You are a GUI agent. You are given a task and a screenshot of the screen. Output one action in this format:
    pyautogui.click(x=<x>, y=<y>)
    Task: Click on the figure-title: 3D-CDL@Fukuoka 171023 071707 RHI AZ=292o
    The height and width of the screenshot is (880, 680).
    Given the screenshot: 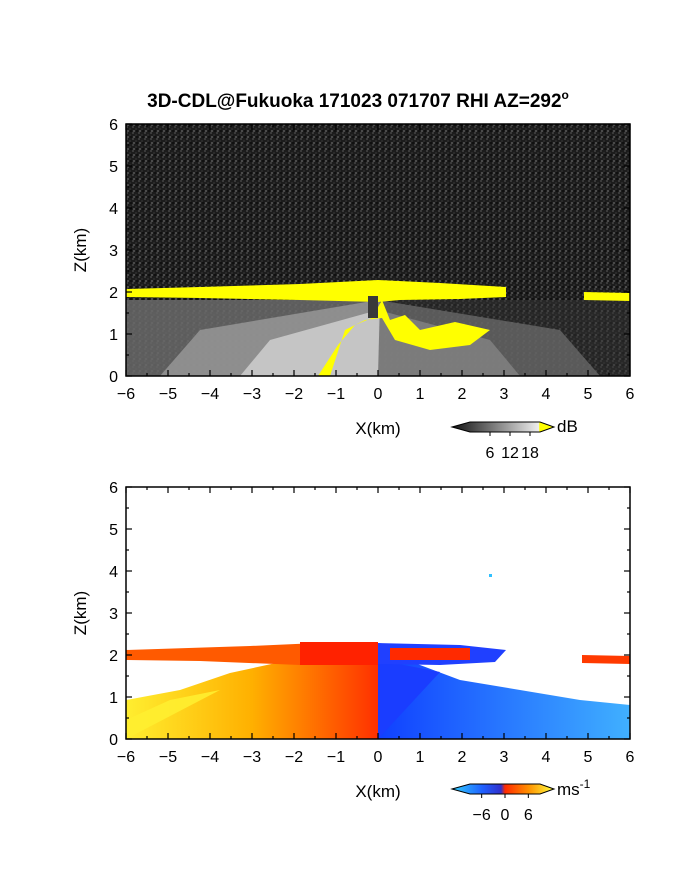 What is the action you would take?
    pyautogui.click(x=358, y=100)
    